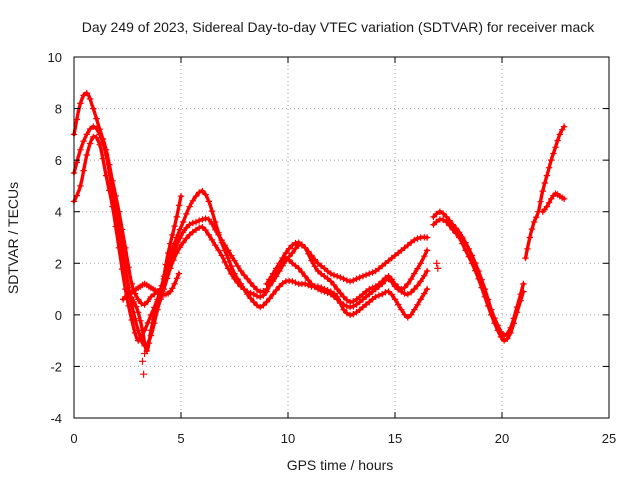 This screenshot has width=640, height=480. Describe the element at coordinates (58, 263) in the screenshot. I see `y-tick-label: 2` at that location.